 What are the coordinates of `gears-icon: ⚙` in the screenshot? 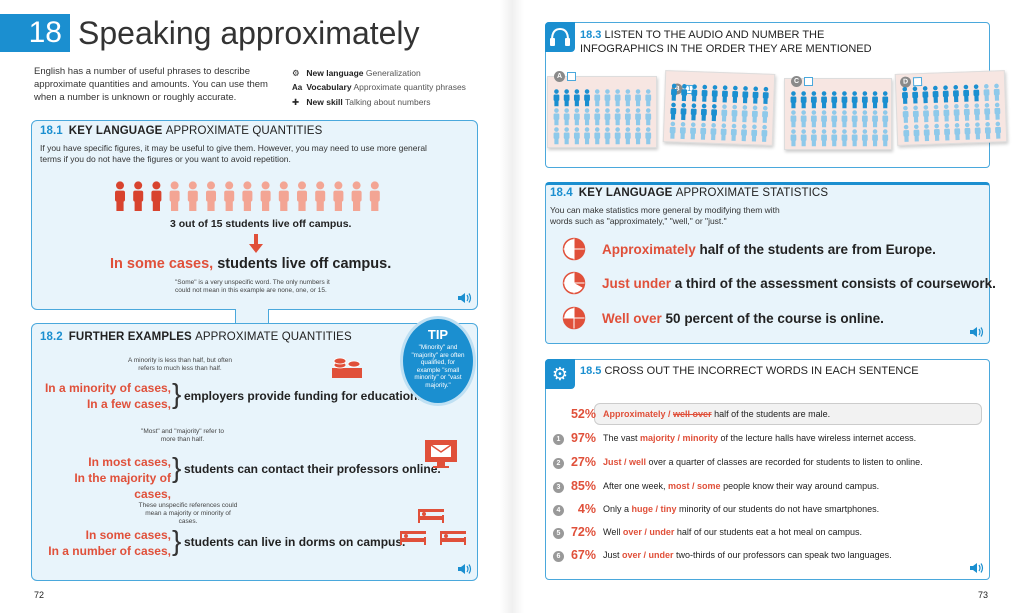 It's located at (560, 374).